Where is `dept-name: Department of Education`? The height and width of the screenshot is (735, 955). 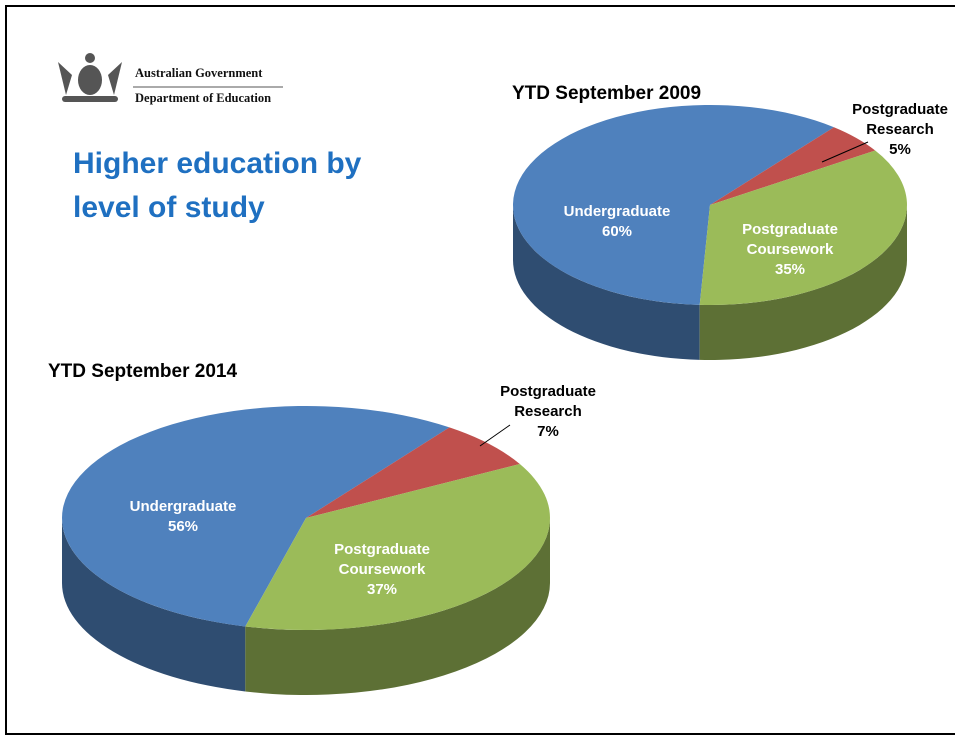 dept-name: Department of Education is located at coordinates (203, 98).